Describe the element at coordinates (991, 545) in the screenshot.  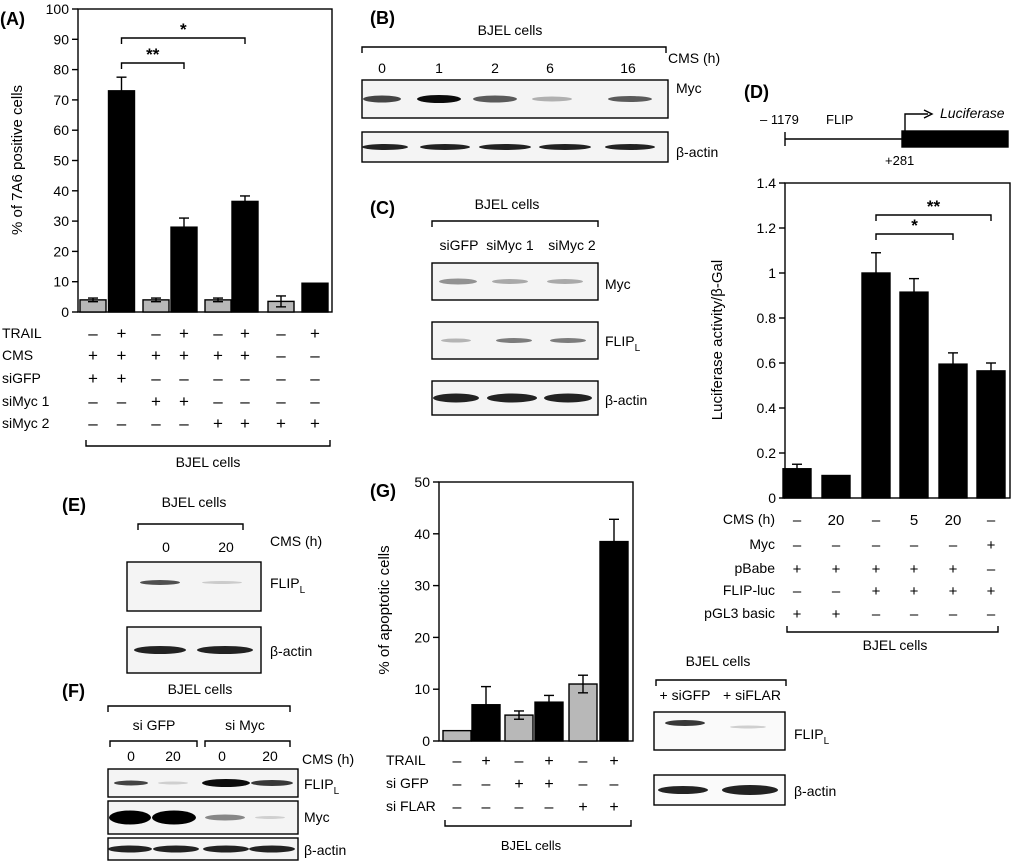
I see `panel-d-condition-1-5: +` at that location.